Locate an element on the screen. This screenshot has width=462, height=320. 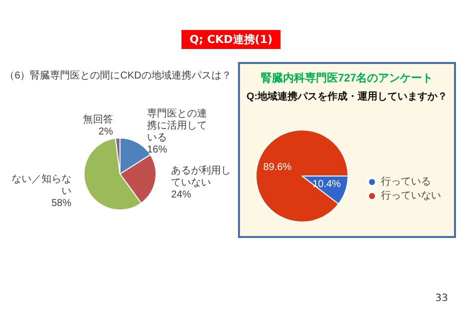
chart-subtitle: Q:地域連携パスを作成・運用していますか？ is located at coordinates (347, 96).